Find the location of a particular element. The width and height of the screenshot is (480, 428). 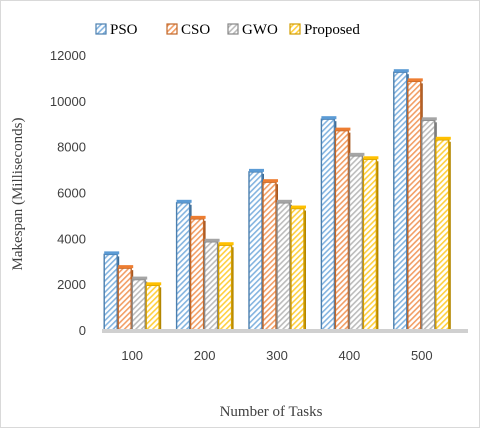

y-tick-label: 6000 is located at coordinates (71, 193).